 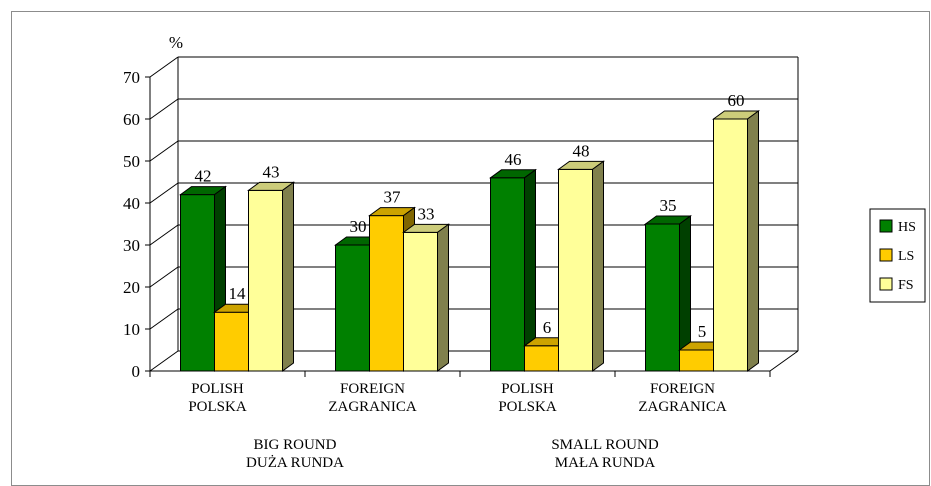 What do you see at coordinates (131, 287) in the screenshot?
I see `y-tick-label: 20` at bounding box center [131, 287].